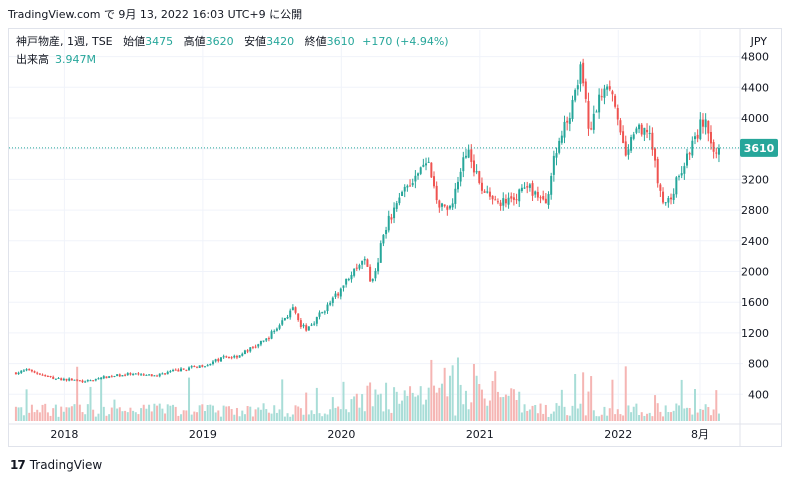 This screenshot has height=483, width=792. I want to click on y-tick-label: 800, so click(758, 364).